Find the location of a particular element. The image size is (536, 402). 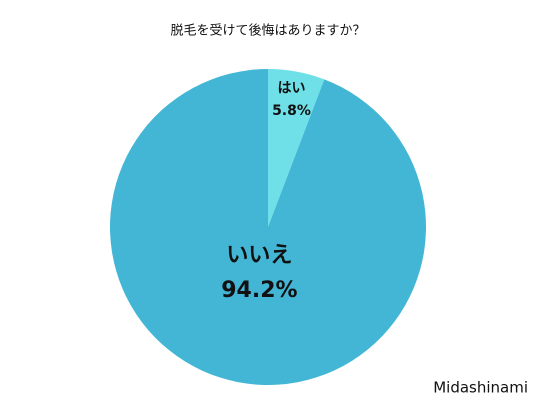

watermark: Midashinami is located at coordinates (480, 388).